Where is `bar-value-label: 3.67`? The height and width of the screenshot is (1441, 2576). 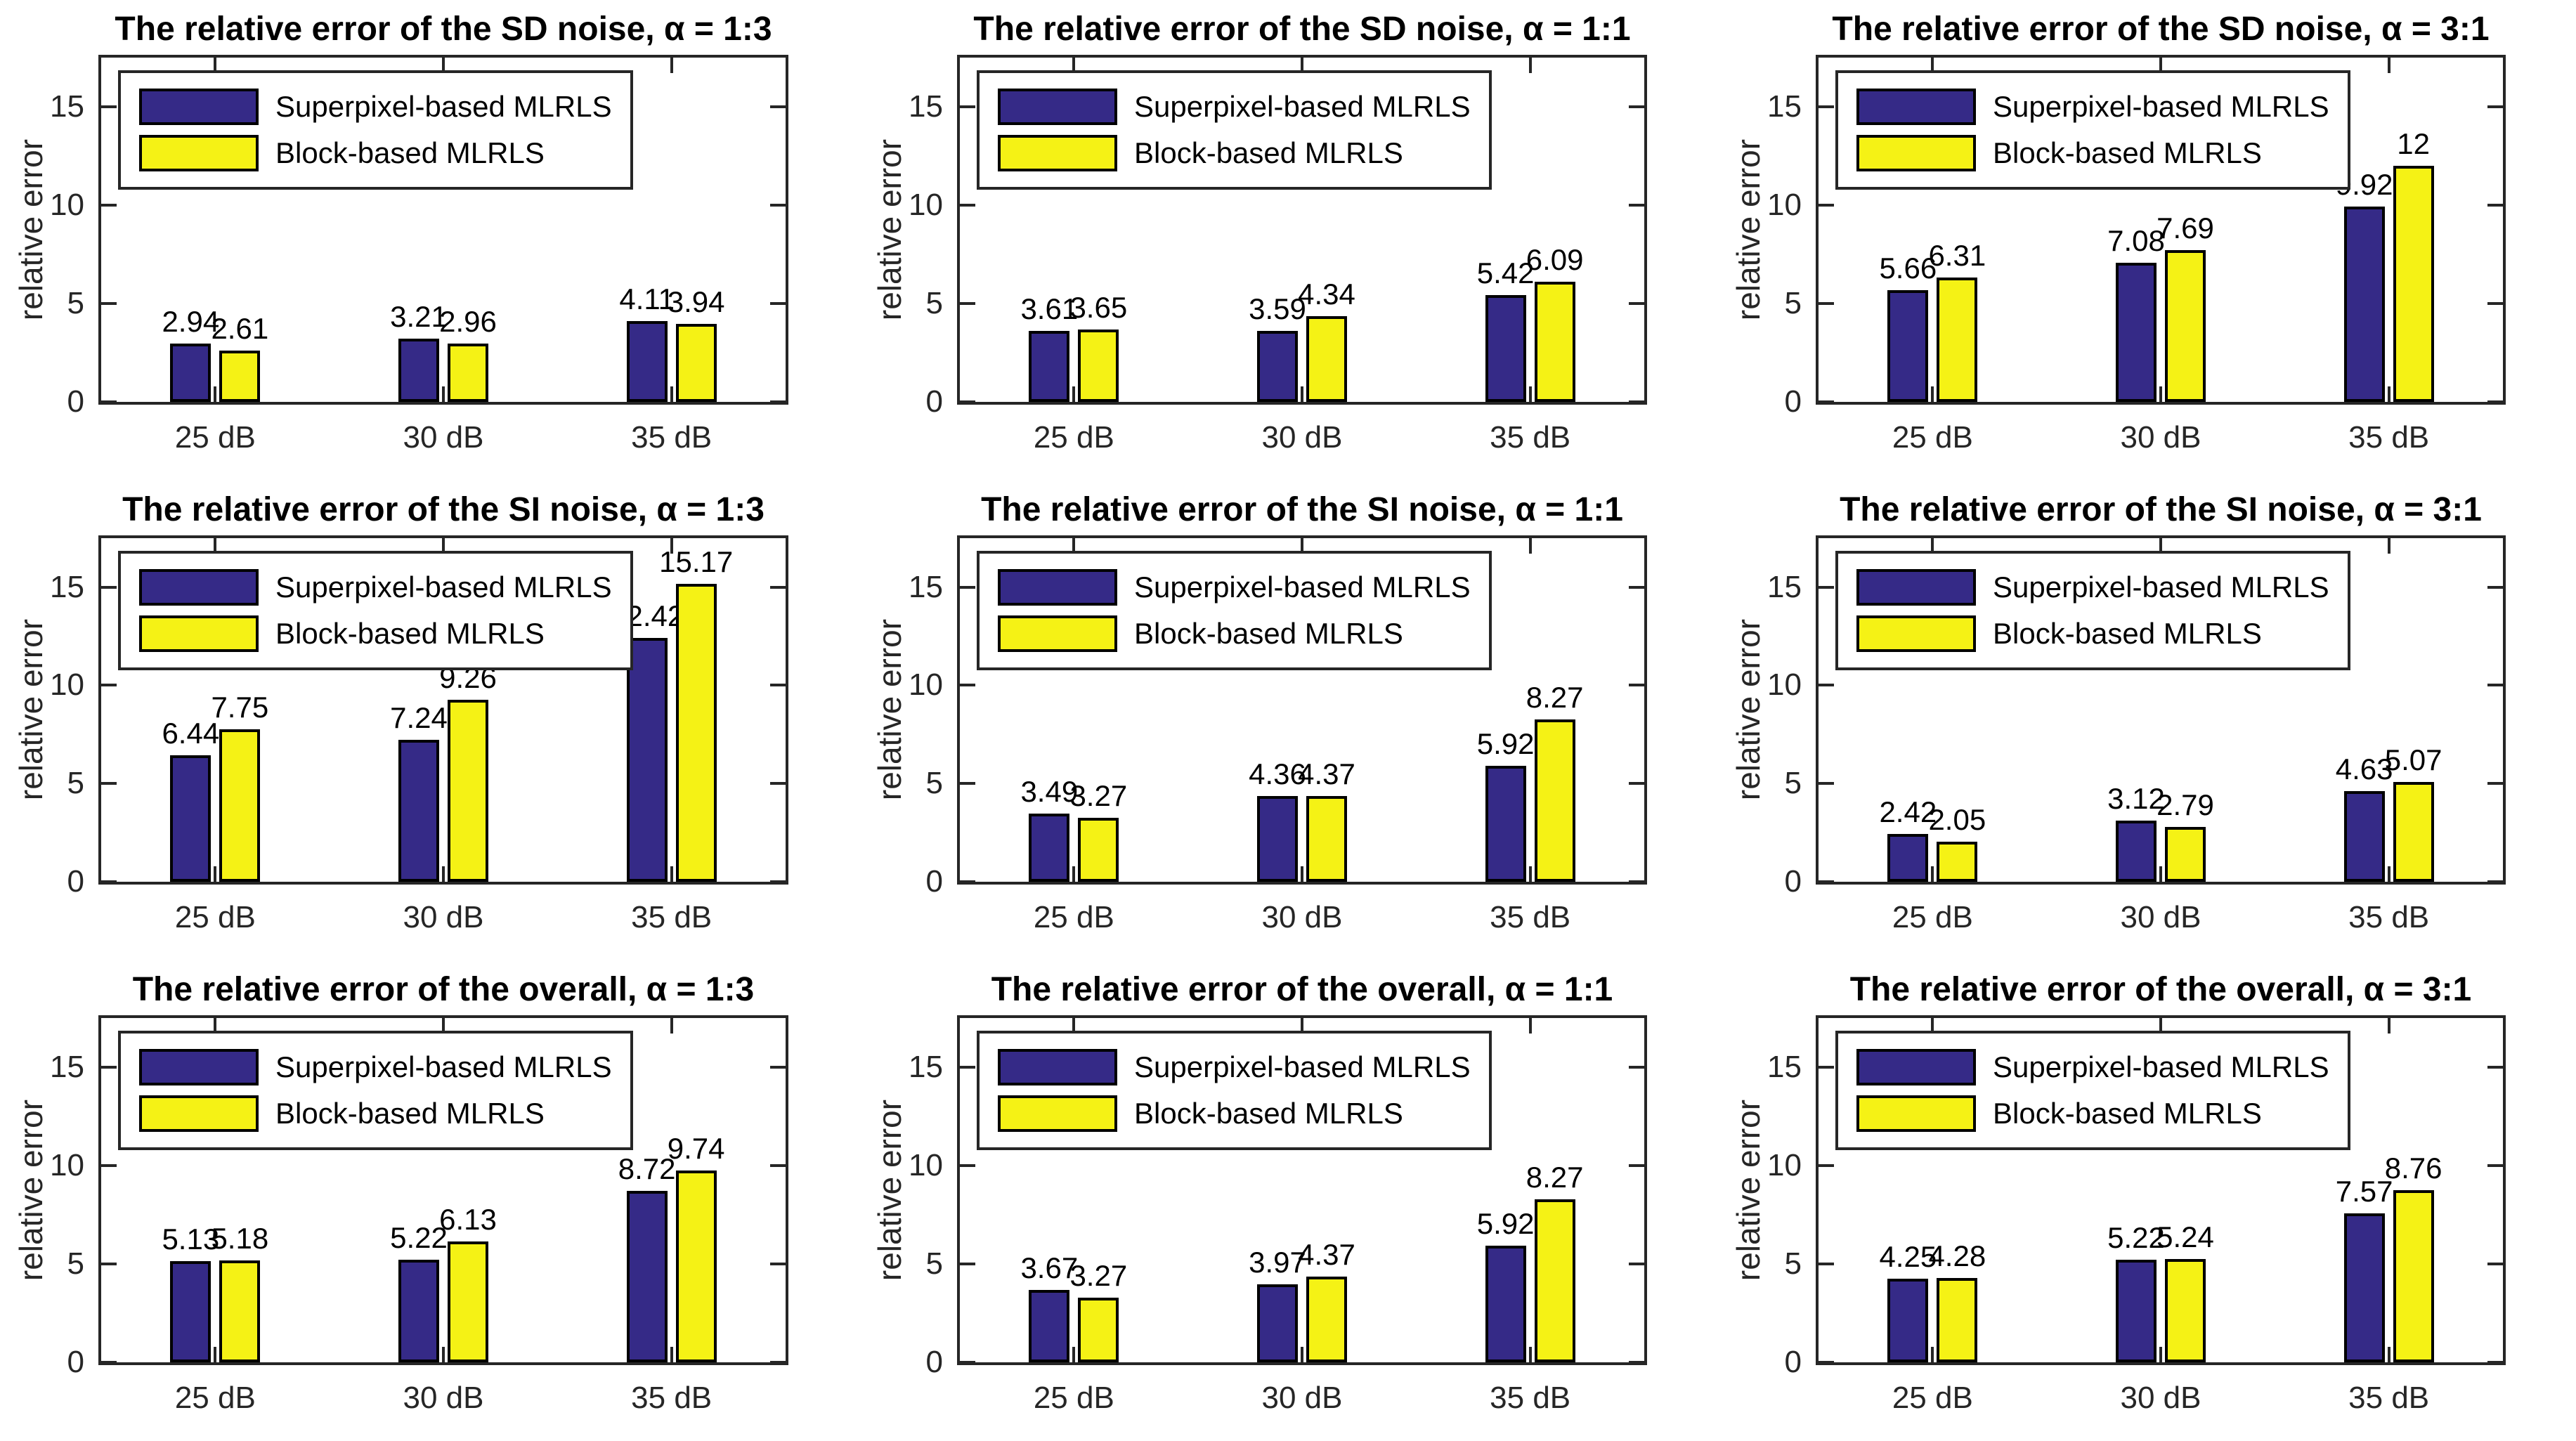 bar-value-label: 3.67 is located at coordinates (1049, 1268).